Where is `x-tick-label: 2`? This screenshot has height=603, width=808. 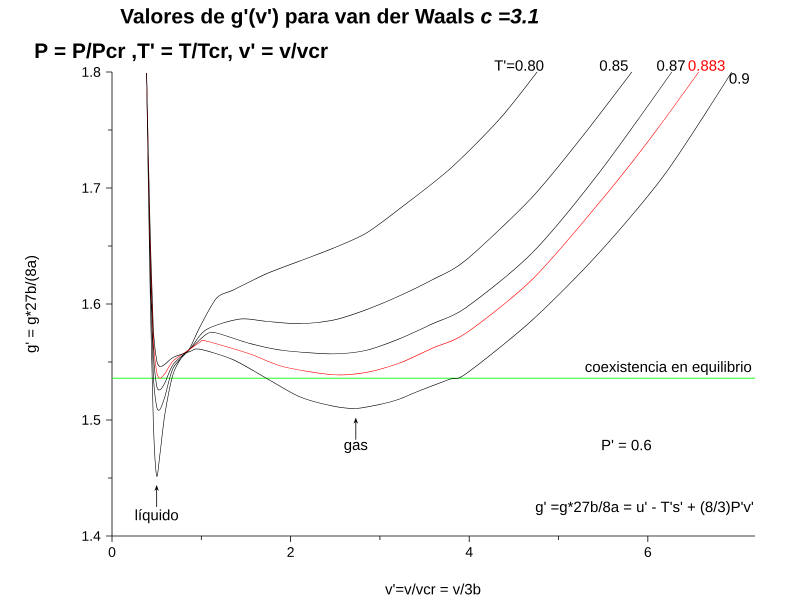 x-tick-label: 2 is located at coordinates (290, 552).